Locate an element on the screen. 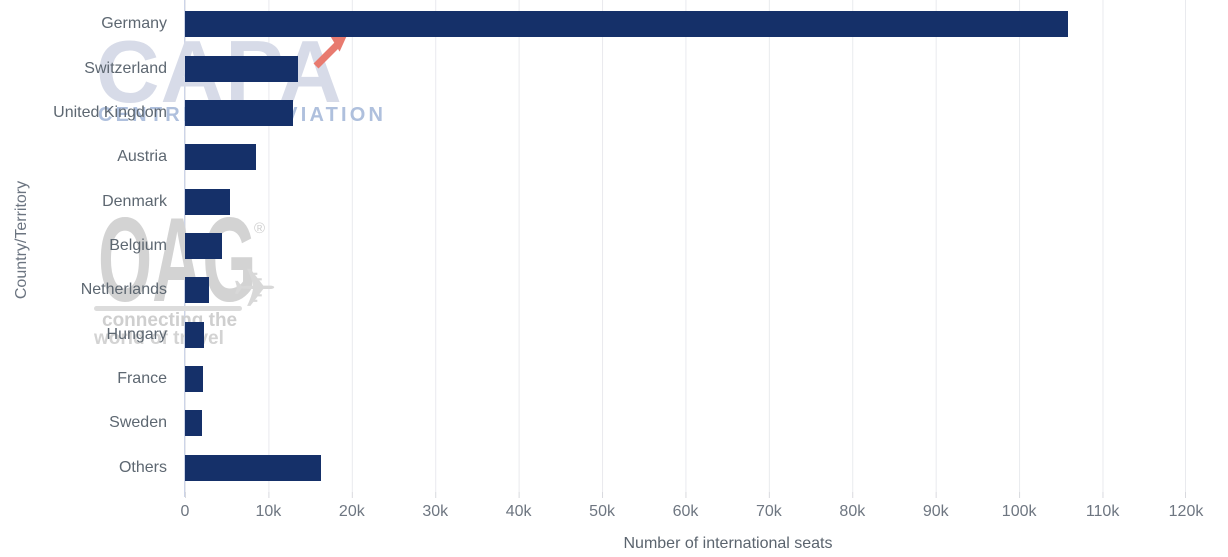 Image resolution: width=1228 pixels, height=557 pixels. table-row: United Kingdom is located at coordinates (593, 113).